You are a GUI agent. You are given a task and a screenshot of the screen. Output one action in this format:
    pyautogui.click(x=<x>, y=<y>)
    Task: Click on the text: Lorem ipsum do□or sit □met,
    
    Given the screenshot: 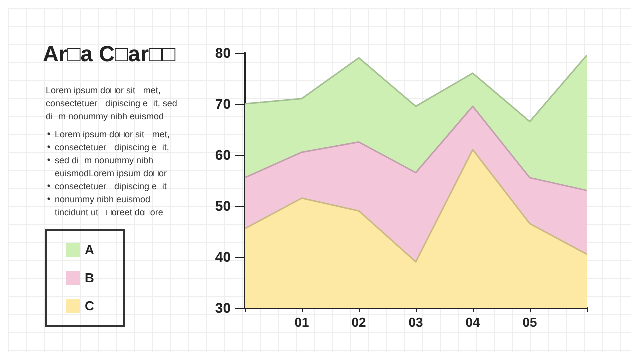 What is the action you would take?
    pyautogui.click(x=112, y=135)
    